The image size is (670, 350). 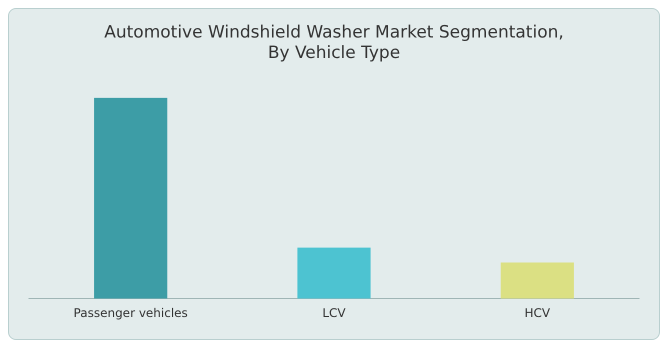 I want to click on x-tick-label: HCV, so click(x=537, y=313).